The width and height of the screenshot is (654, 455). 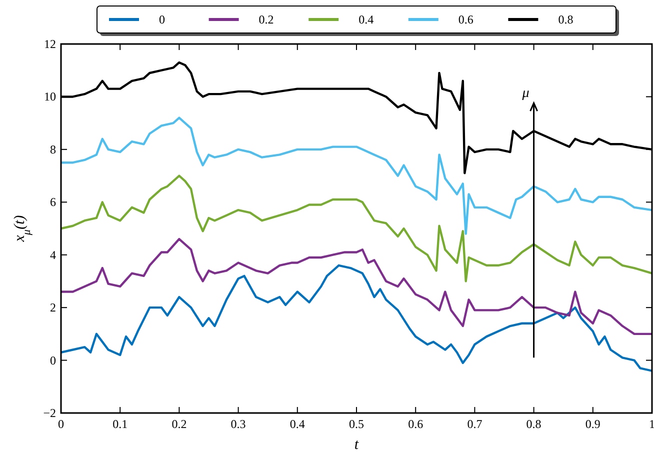 What do you see at coordinates (120, 424) in the screenshot?
I see `x-tick-label: 0.1` at bounding box center [120, 424].